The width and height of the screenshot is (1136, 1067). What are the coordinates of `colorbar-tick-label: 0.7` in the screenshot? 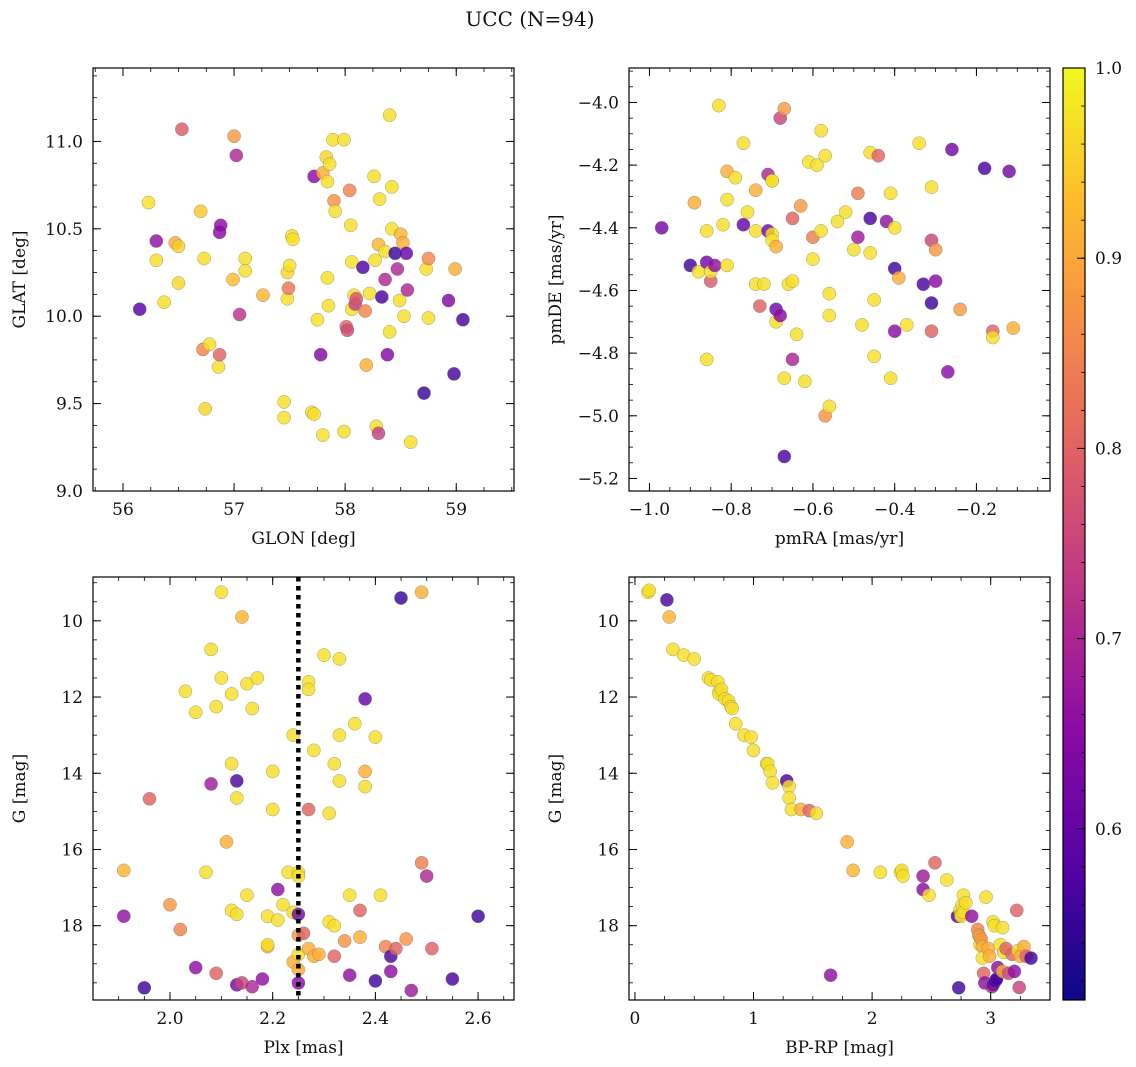 It's located at (1108, 640).